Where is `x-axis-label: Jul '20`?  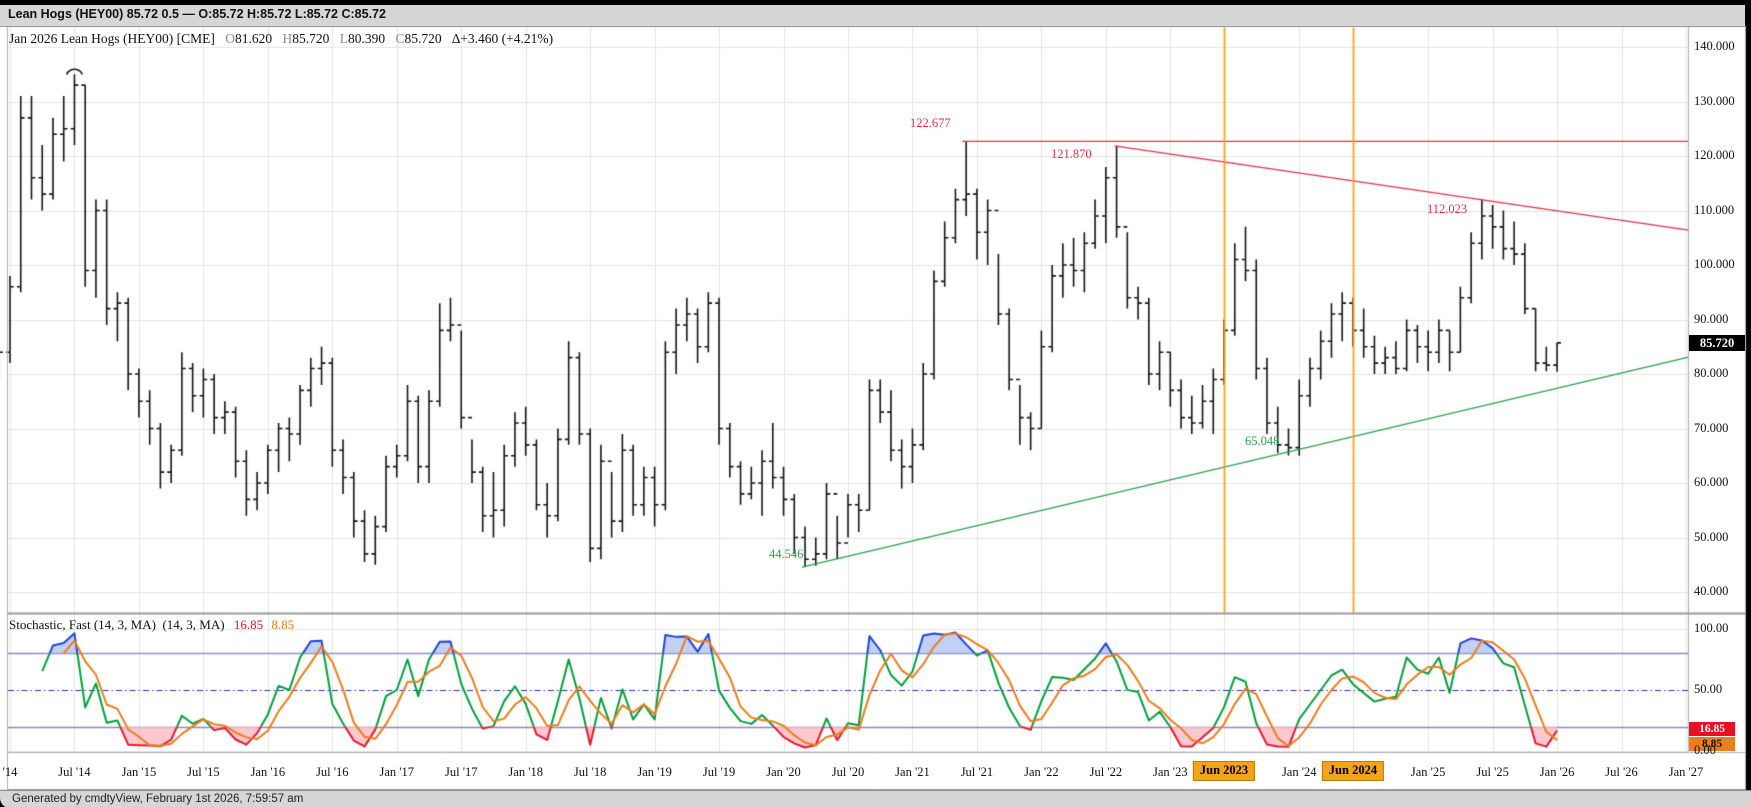 x-axis-label: Jul '20 is located at coordinates (848, 772).